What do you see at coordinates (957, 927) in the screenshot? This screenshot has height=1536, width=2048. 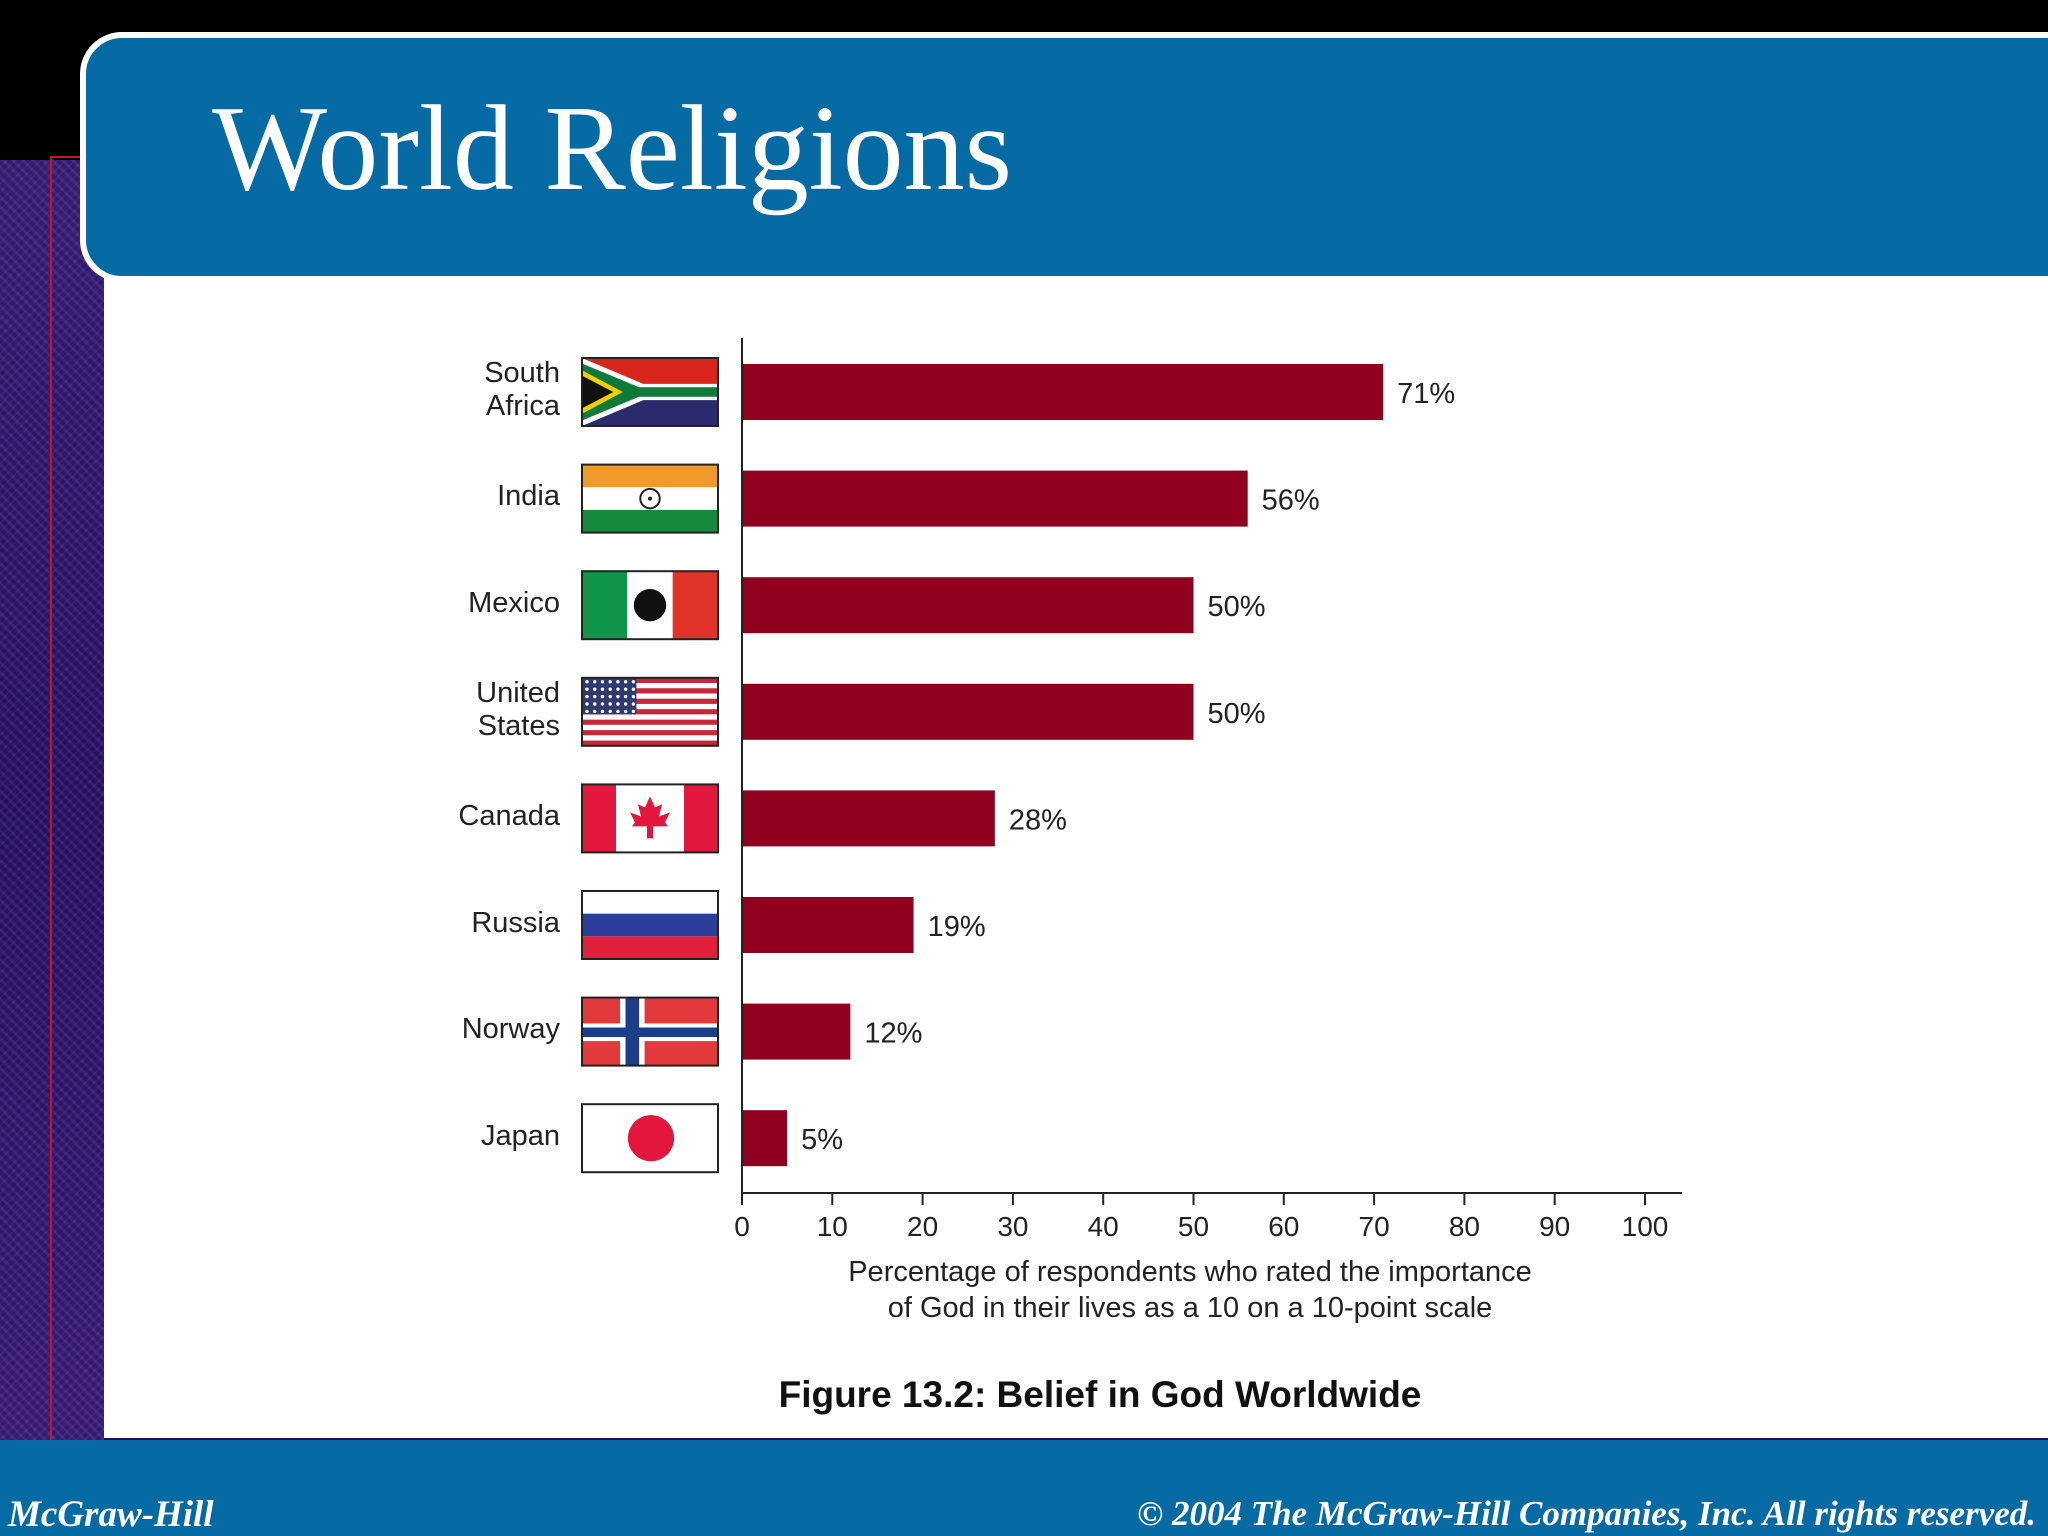 I see `value-label: 19%` at bounding box center [957, 927].